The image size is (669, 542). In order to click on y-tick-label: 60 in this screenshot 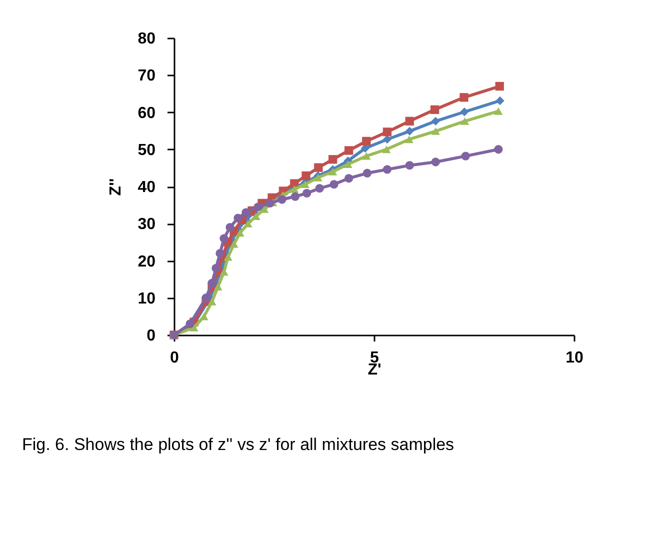, I will do `click(147, 113)`.